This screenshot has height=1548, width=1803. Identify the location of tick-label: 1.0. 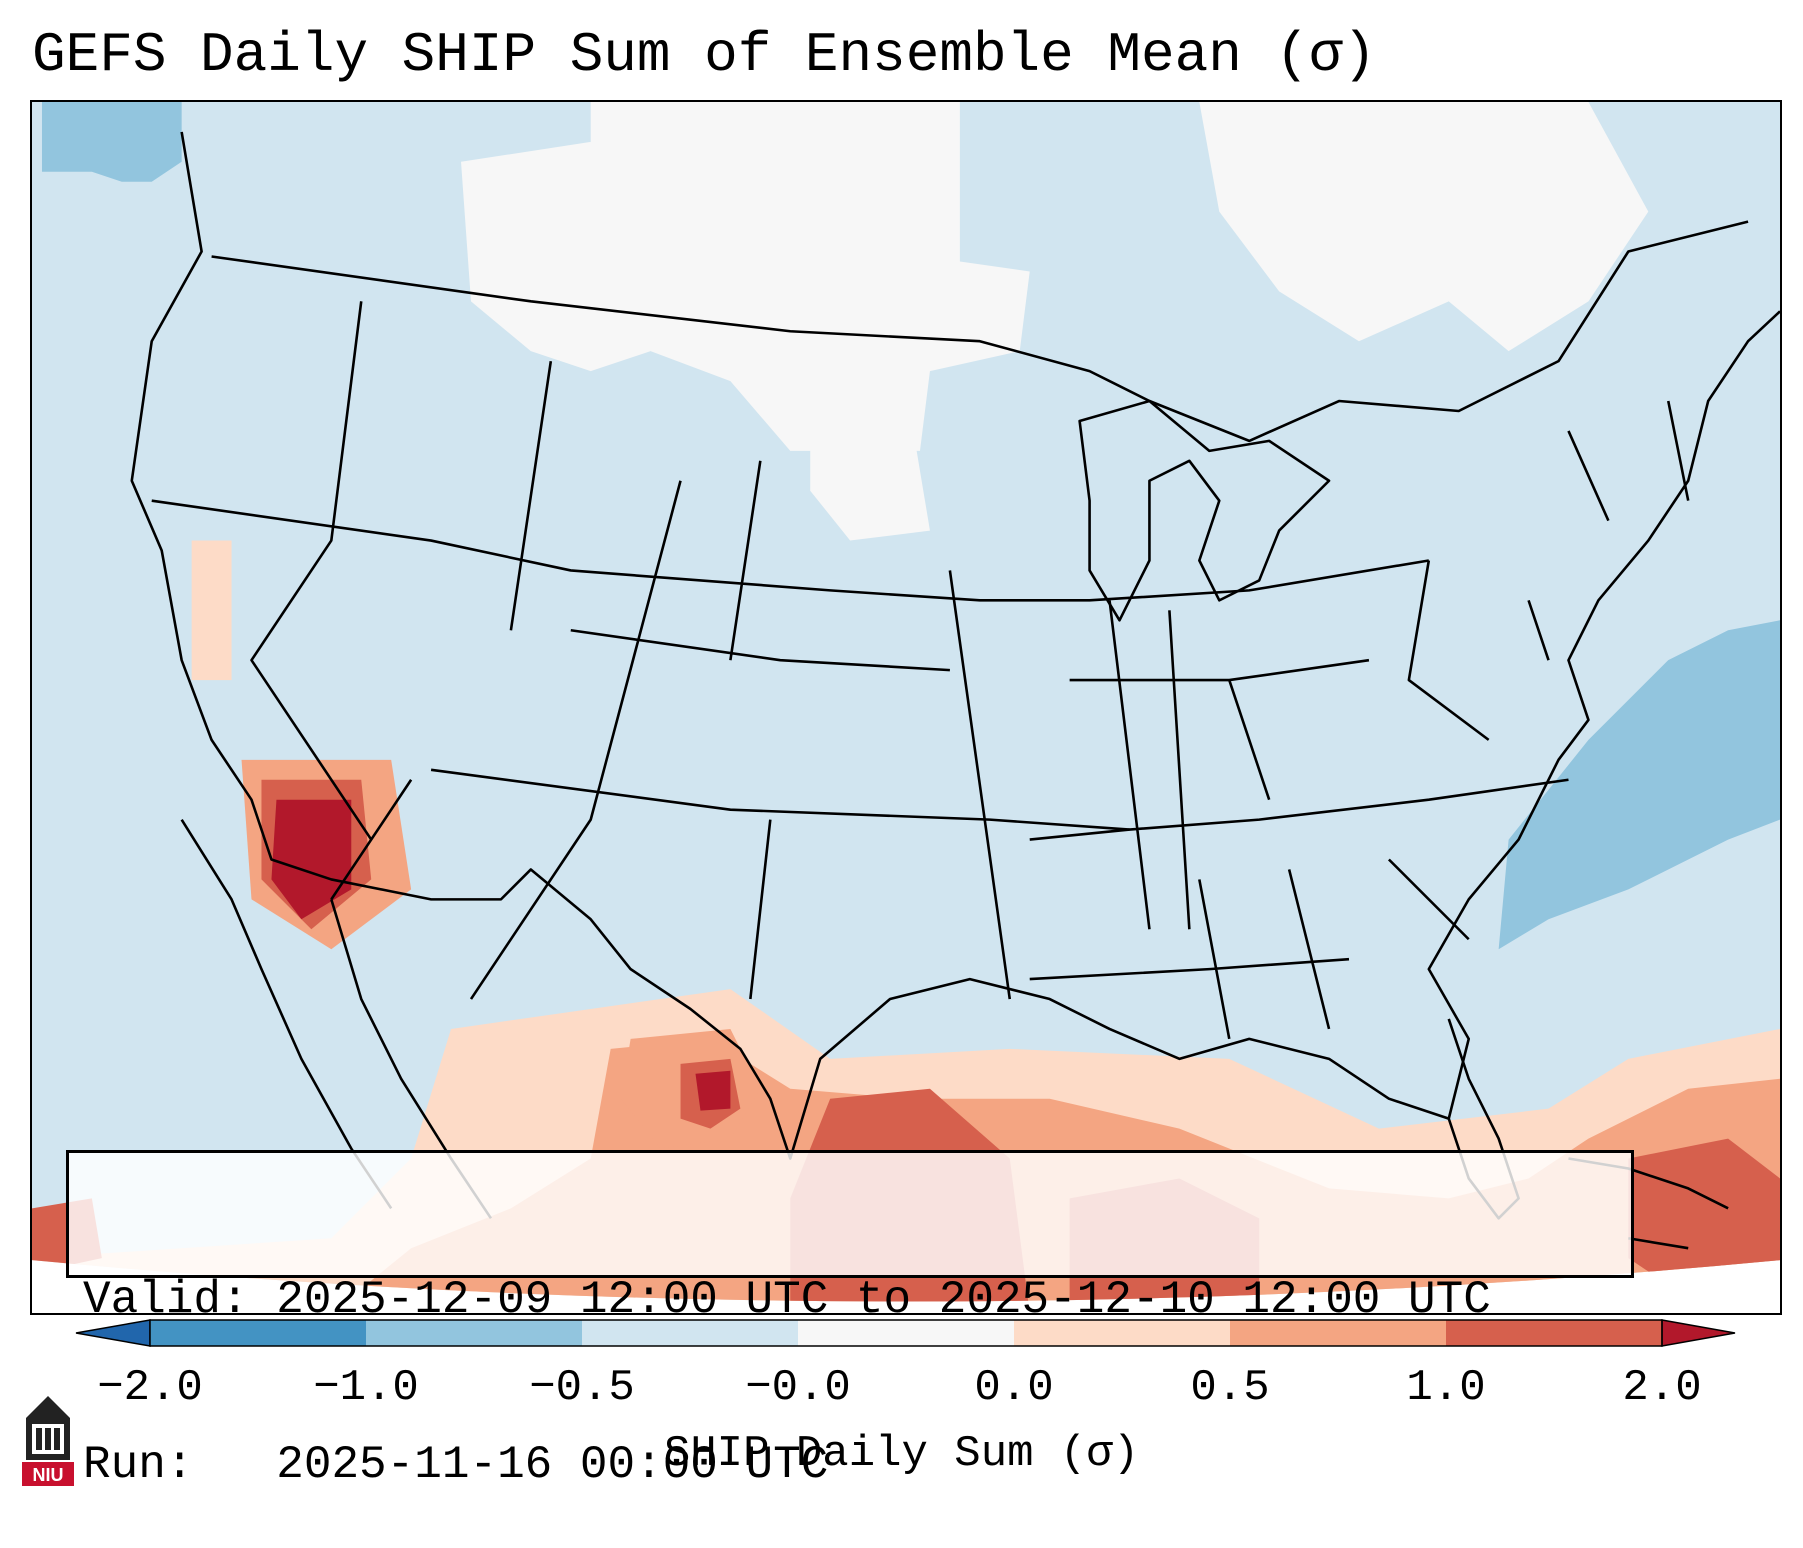
(1446, 1388).